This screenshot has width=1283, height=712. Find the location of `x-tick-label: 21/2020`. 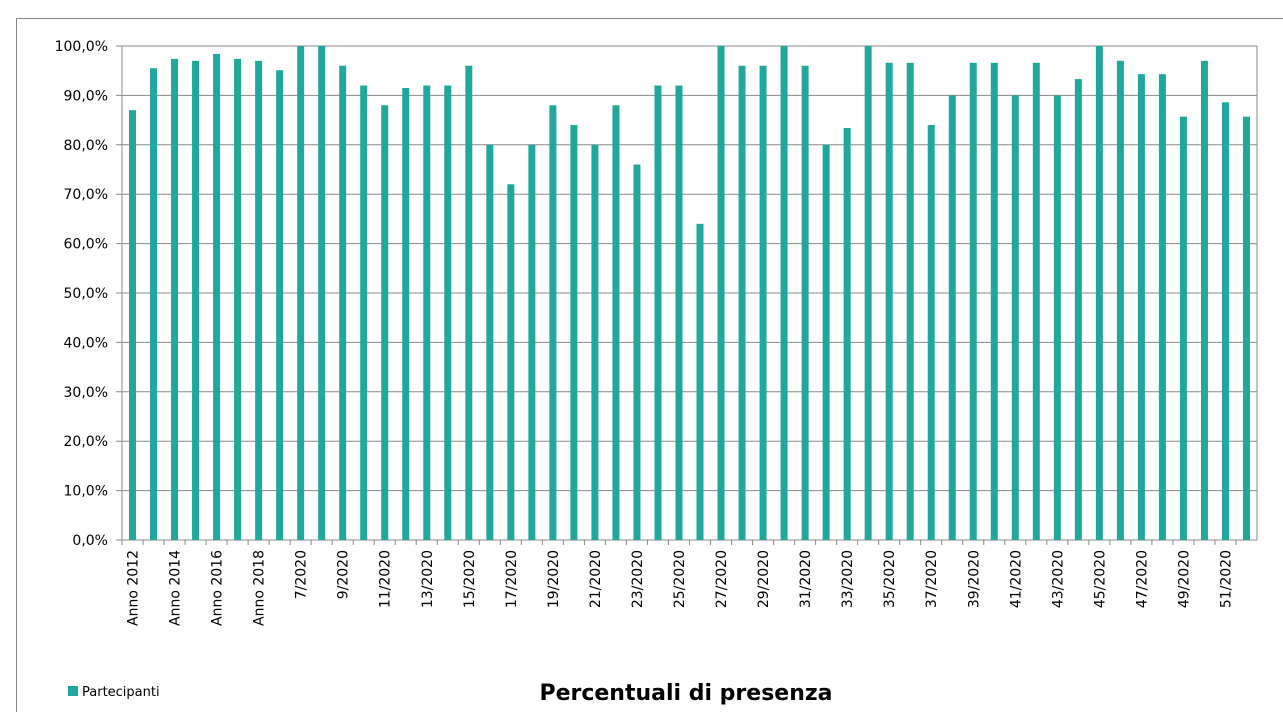

x-tick-label: 21/2020 is located at coordinates (596, 579).